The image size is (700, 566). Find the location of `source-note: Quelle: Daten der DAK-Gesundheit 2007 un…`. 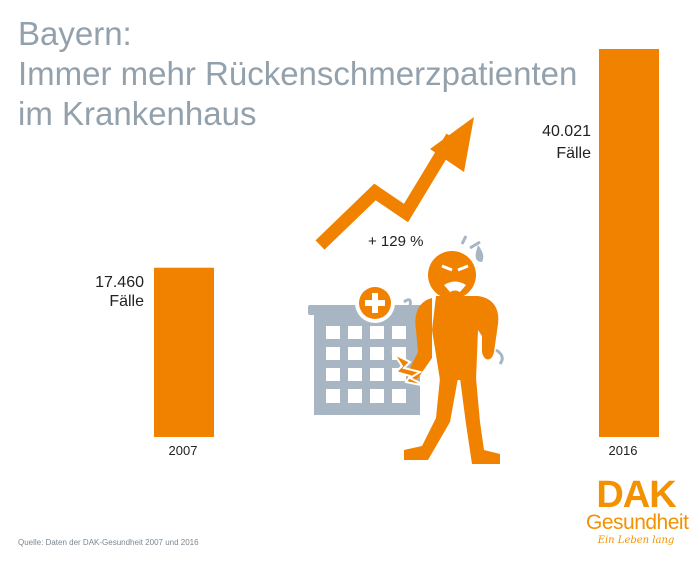

source-note: Quelle: Daten der DAK-Gesundheit 2007 un… is located at coordinates (108, 542).